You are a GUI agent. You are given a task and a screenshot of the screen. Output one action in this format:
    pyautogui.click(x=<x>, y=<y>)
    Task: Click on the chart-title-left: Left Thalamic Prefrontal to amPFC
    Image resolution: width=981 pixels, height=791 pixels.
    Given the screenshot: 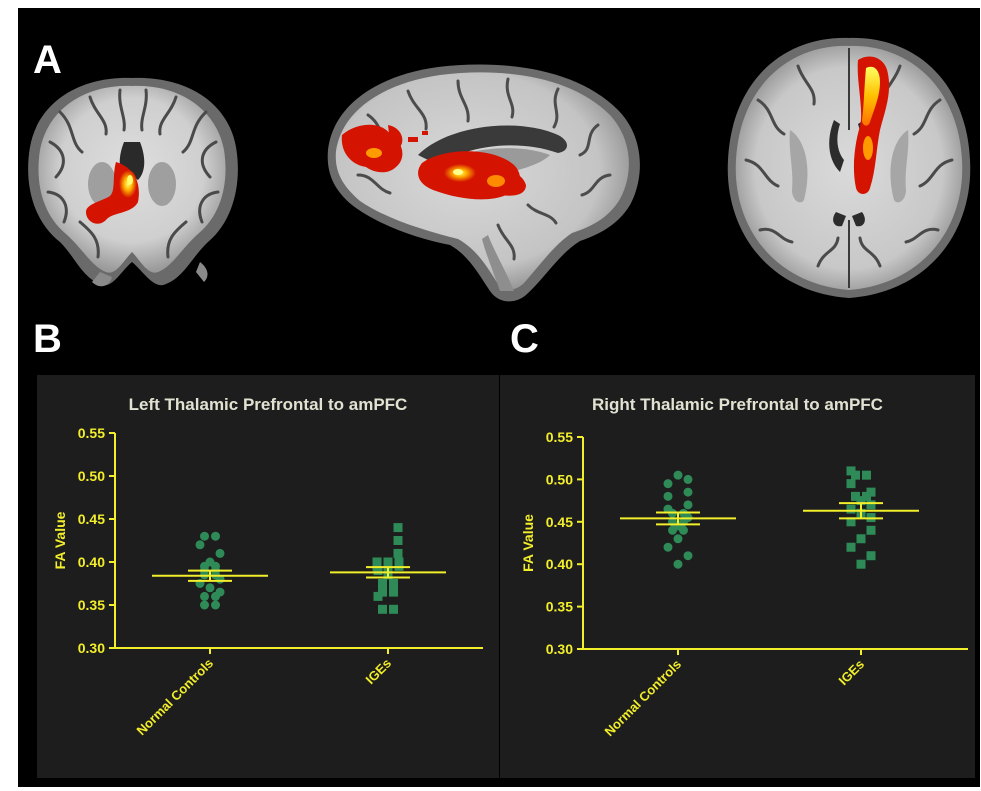 What is the action you would take?
    pyautogui.click(x=268, y=404)
    